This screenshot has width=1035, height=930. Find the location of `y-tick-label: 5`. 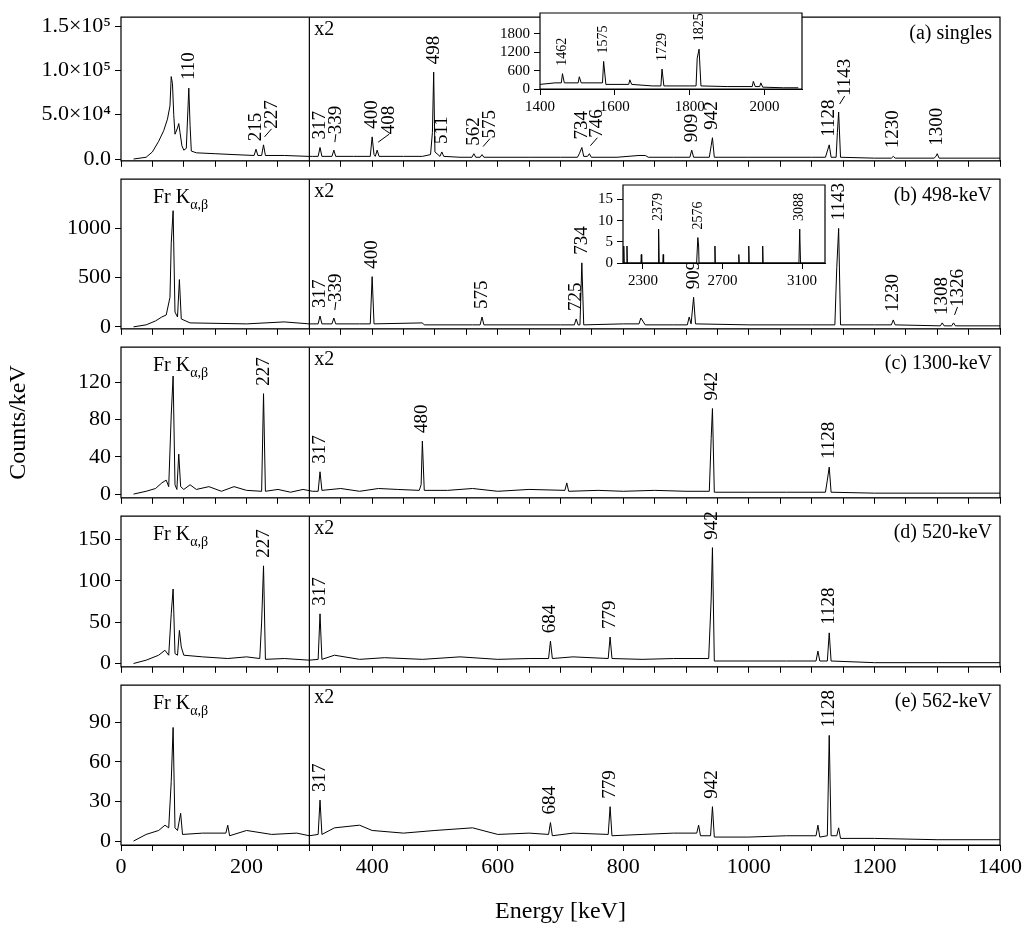

y-tick-label: 5 is located at coordinates (609, 240).